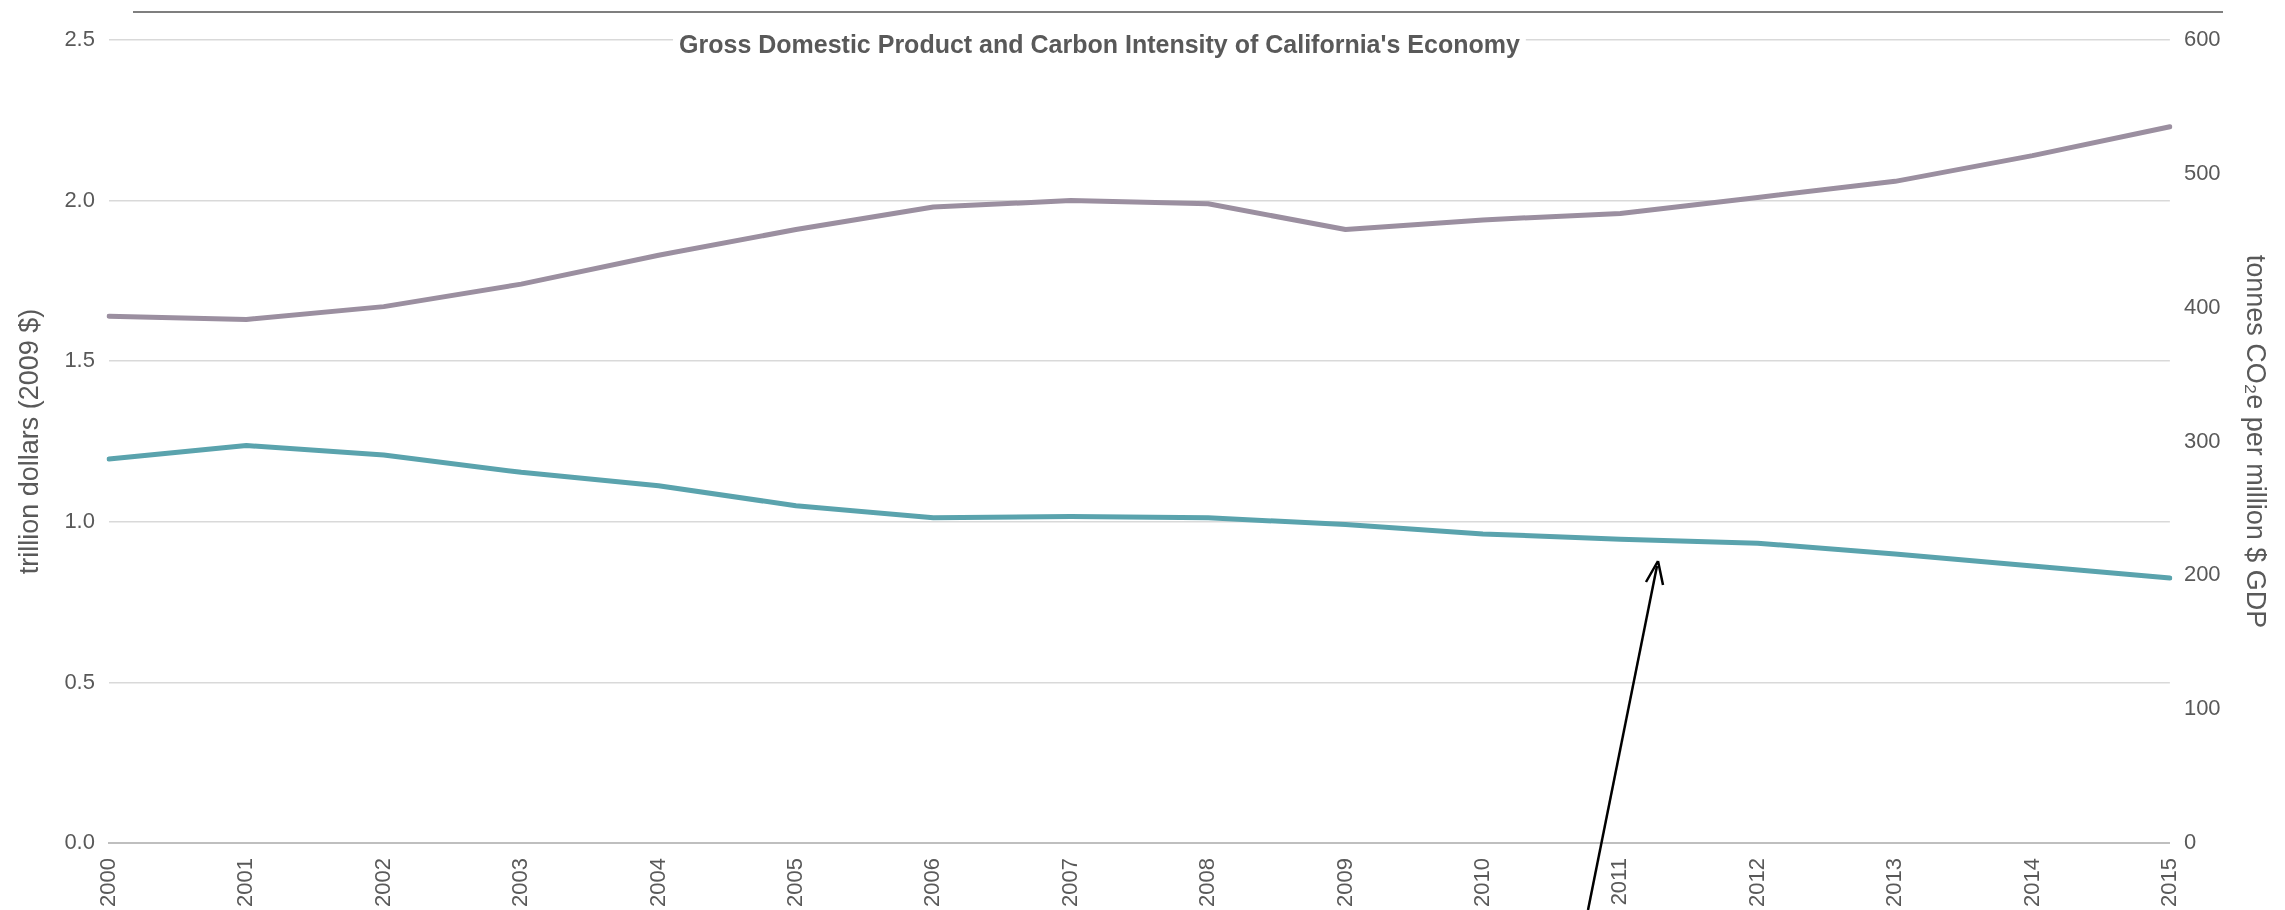 The width and height of the screenshot is (2285, 910). What do you see at coordinates (1069, 883) in the screenshot?
I see `x-tick-label: 2007` at bounding box center [1069, 883].